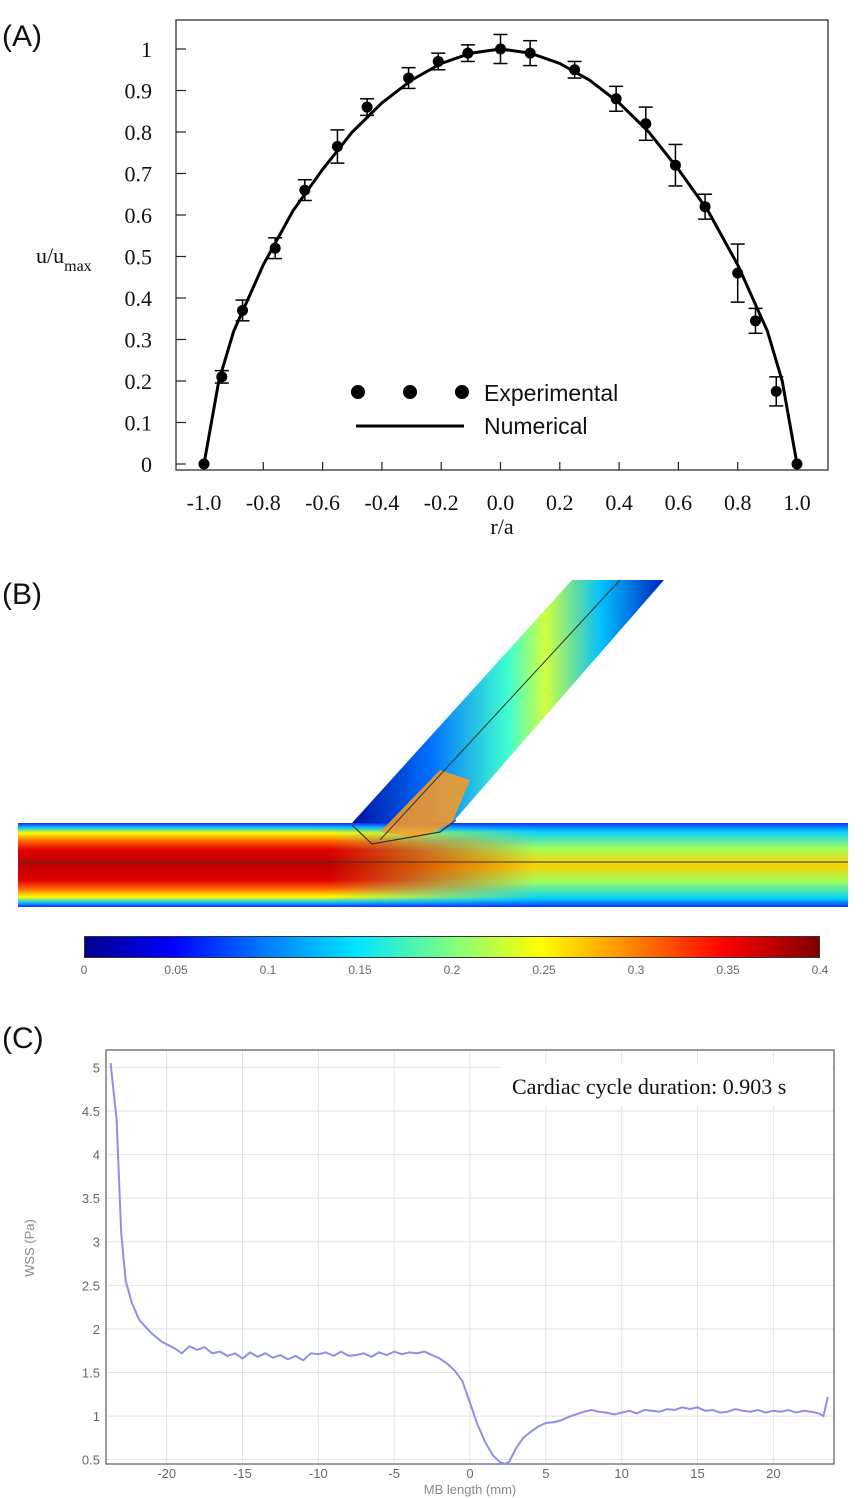  Describe the element at coordinates (242, 1473) in the screenshot. I see `x-tick-label: -15` at that location.